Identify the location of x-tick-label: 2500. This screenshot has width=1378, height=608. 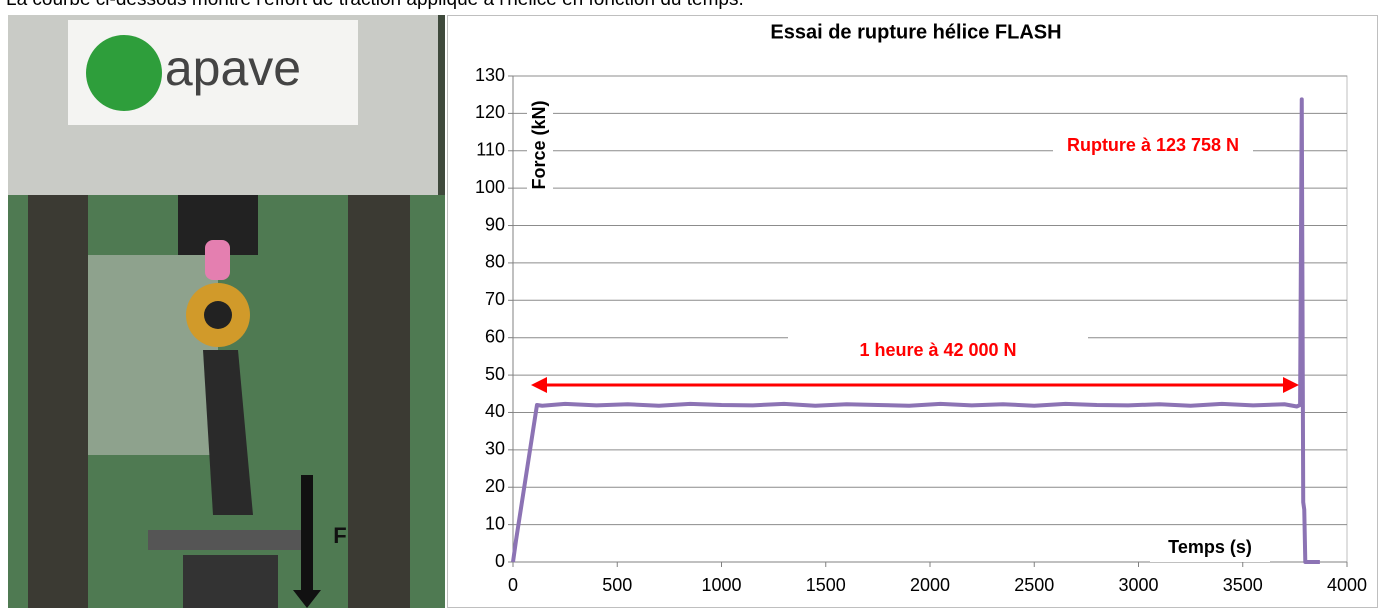
(1034, 585).